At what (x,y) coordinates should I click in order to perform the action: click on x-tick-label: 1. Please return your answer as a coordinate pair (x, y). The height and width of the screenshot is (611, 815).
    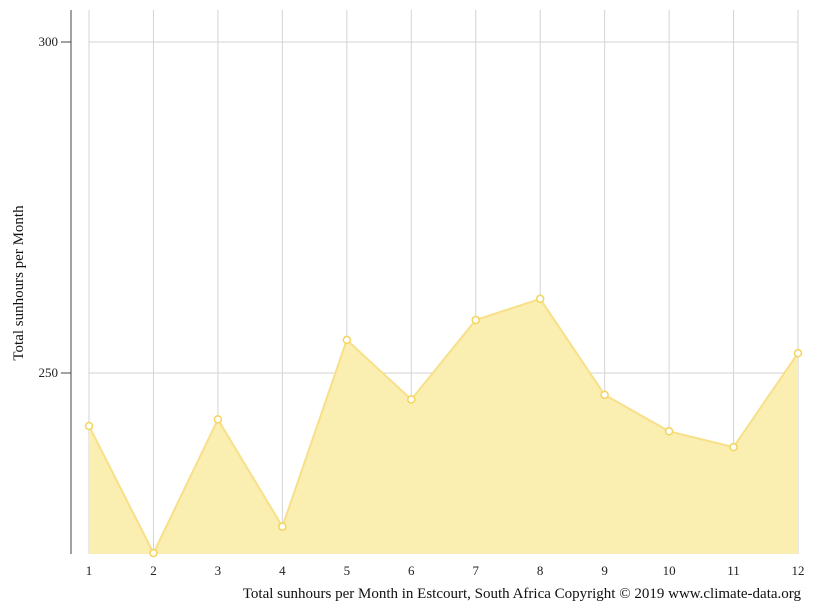
    Looking at the image, I should click on (89, 570).